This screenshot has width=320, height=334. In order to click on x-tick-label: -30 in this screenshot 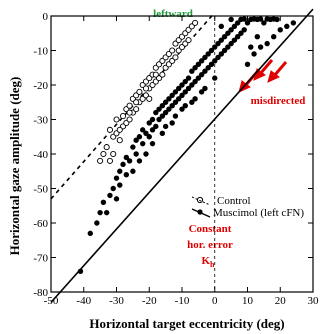, I will do `click(116, 301)`.